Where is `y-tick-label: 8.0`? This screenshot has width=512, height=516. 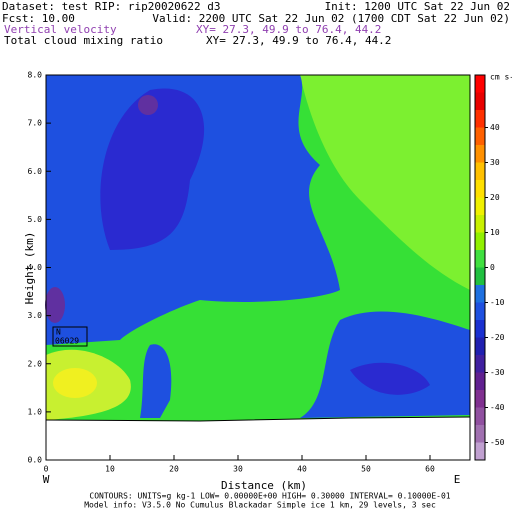 y-tick-label: 8.0 is located at coordinates (35, 75).